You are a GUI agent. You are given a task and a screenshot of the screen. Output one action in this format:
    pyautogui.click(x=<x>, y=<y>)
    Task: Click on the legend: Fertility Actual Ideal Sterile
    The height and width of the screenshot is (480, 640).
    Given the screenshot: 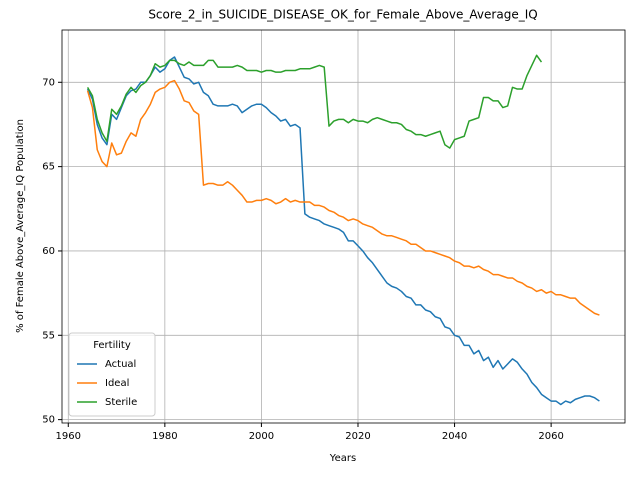 What is the action you would take?
    pyautogui.click(x=112, y=374)
    